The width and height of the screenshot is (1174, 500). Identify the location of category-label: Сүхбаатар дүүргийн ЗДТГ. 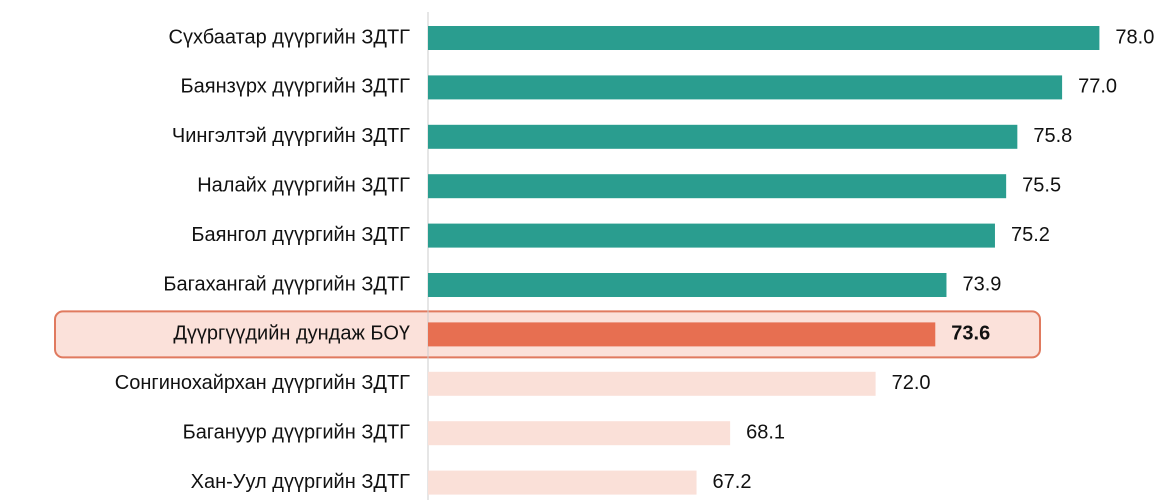
(290, 37).